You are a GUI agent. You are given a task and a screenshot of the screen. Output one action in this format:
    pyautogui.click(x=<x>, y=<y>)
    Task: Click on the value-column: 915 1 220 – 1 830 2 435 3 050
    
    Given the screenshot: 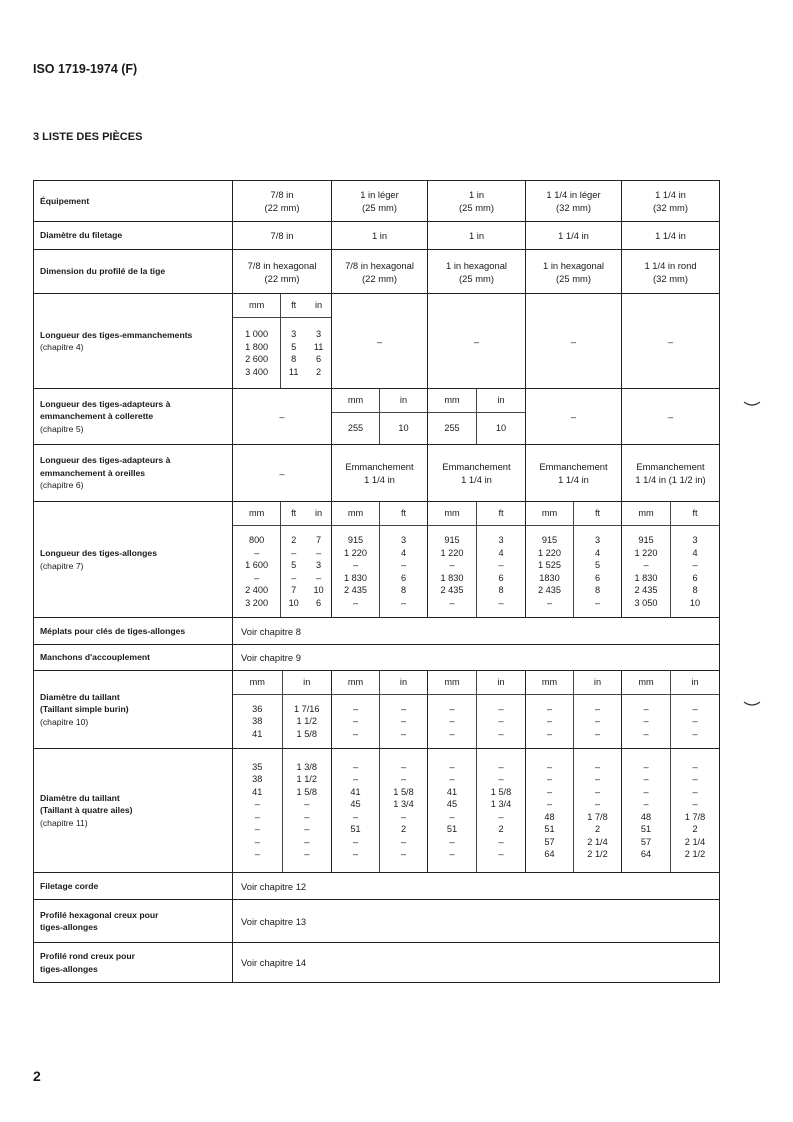 What is the action you would take?
    pyautogui.click(x=646, y=571)
    